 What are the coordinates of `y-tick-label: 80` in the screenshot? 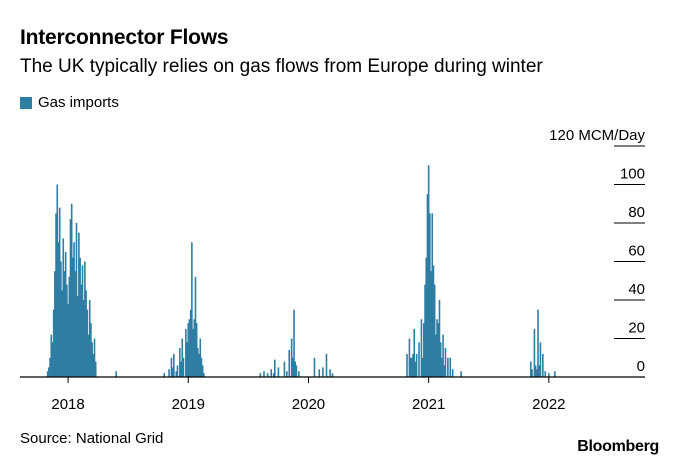 It's located at (636, 212).